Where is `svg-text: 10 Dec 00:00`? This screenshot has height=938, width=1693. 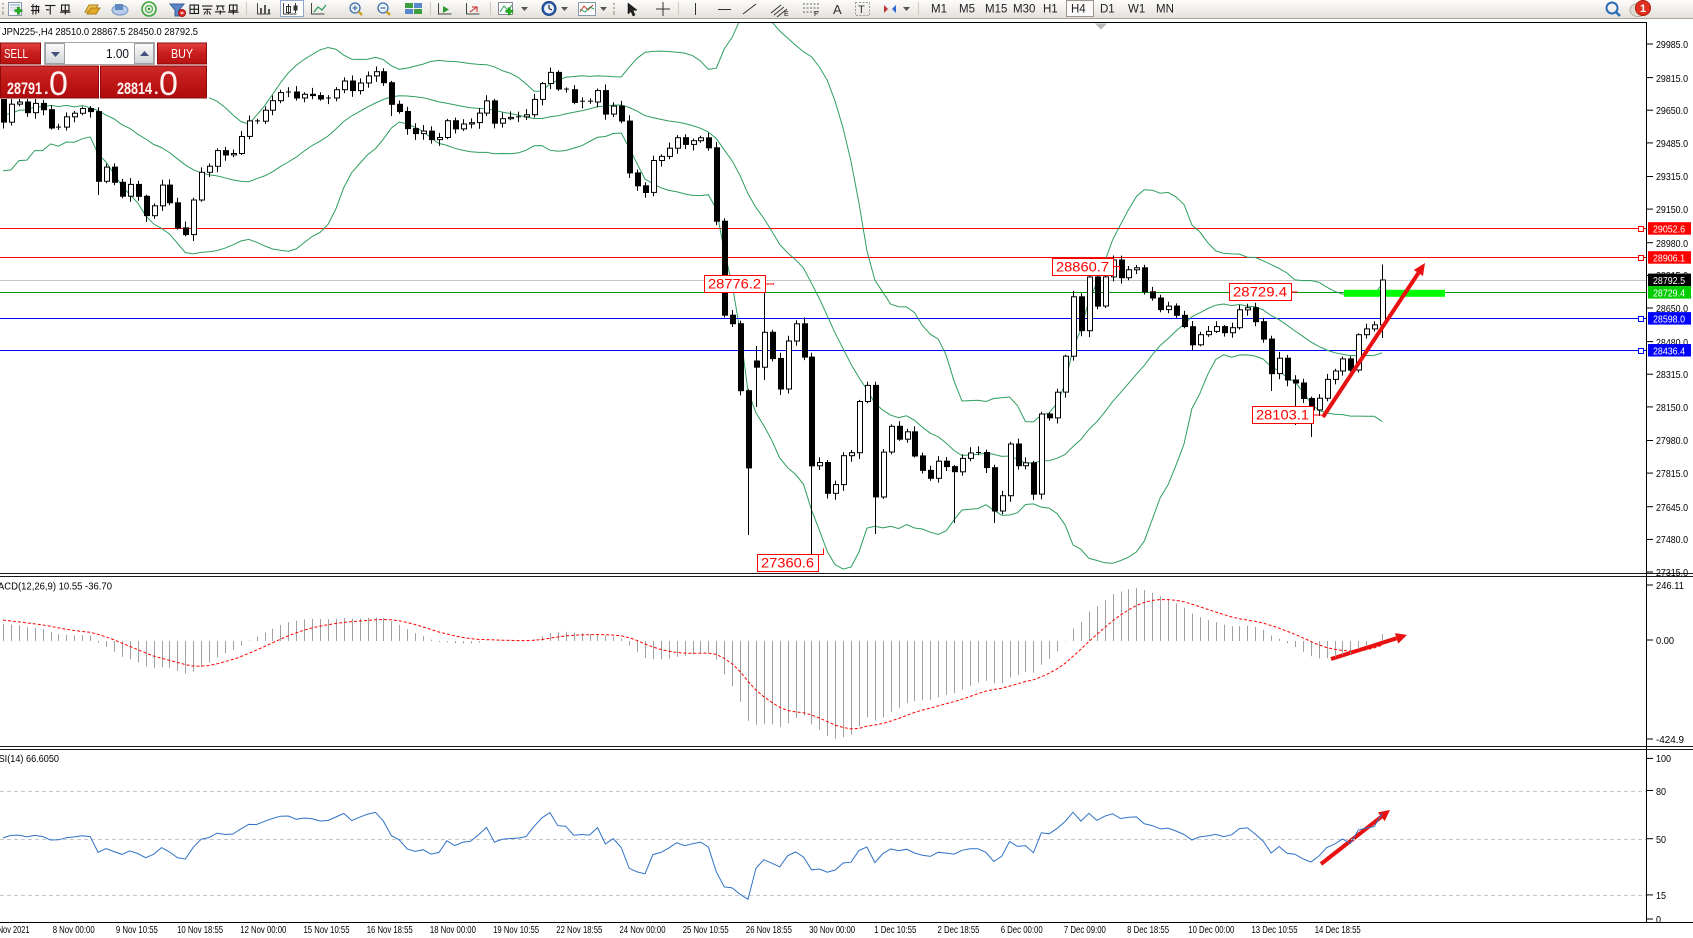 svg-text: 10 Dec 00:00 is located at coordinates (1211, 930).